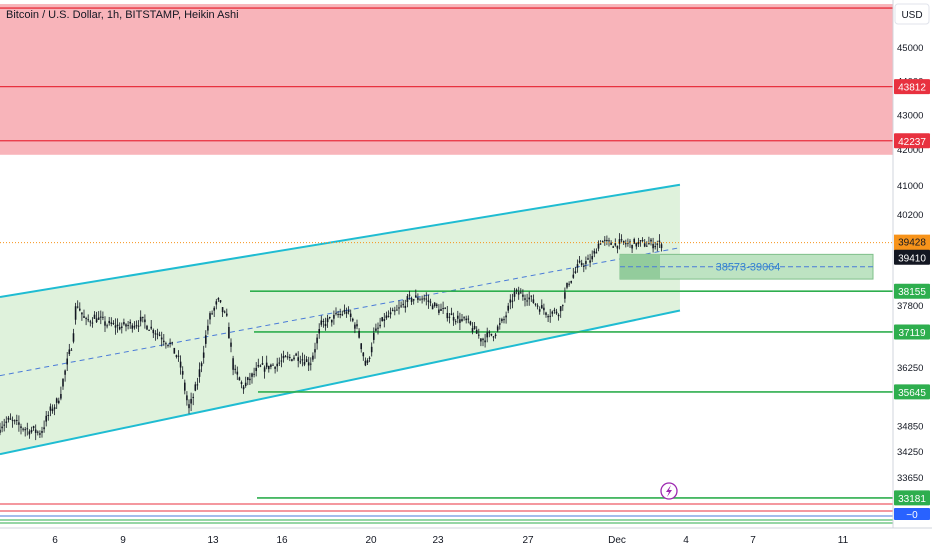 Image resolution: width=932 pixels, height=550 pixels. I want to click on currency-selector, so click(912, 14).